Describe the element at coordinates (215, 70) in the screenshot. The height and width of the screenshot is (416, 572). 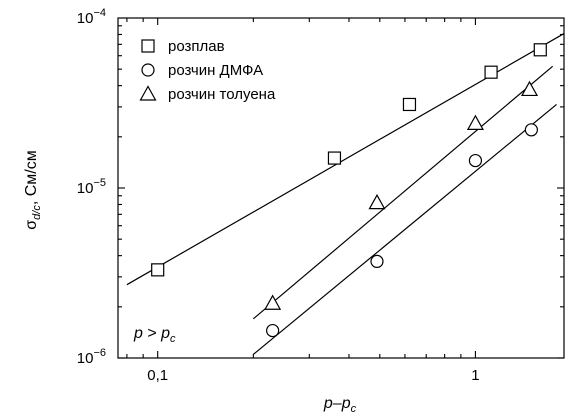
I see `legend-label: розчин ДМФА` at that location.